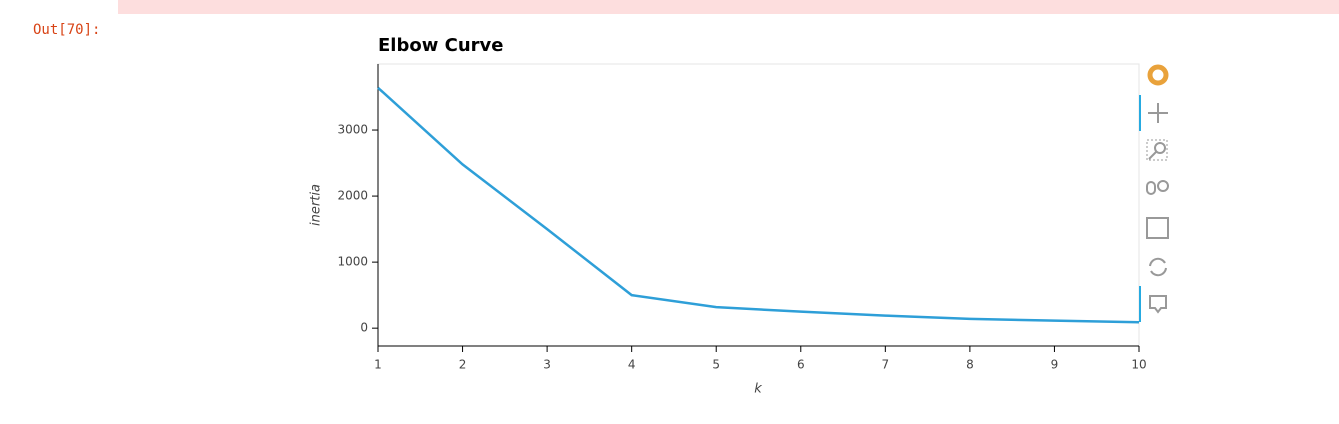 The height and width of the screenshot is (424, 1339). What do you see at coordinates (632, 365) in the screenshot?
I see `x-tick-label: 4` at bounding box center [632, 365].